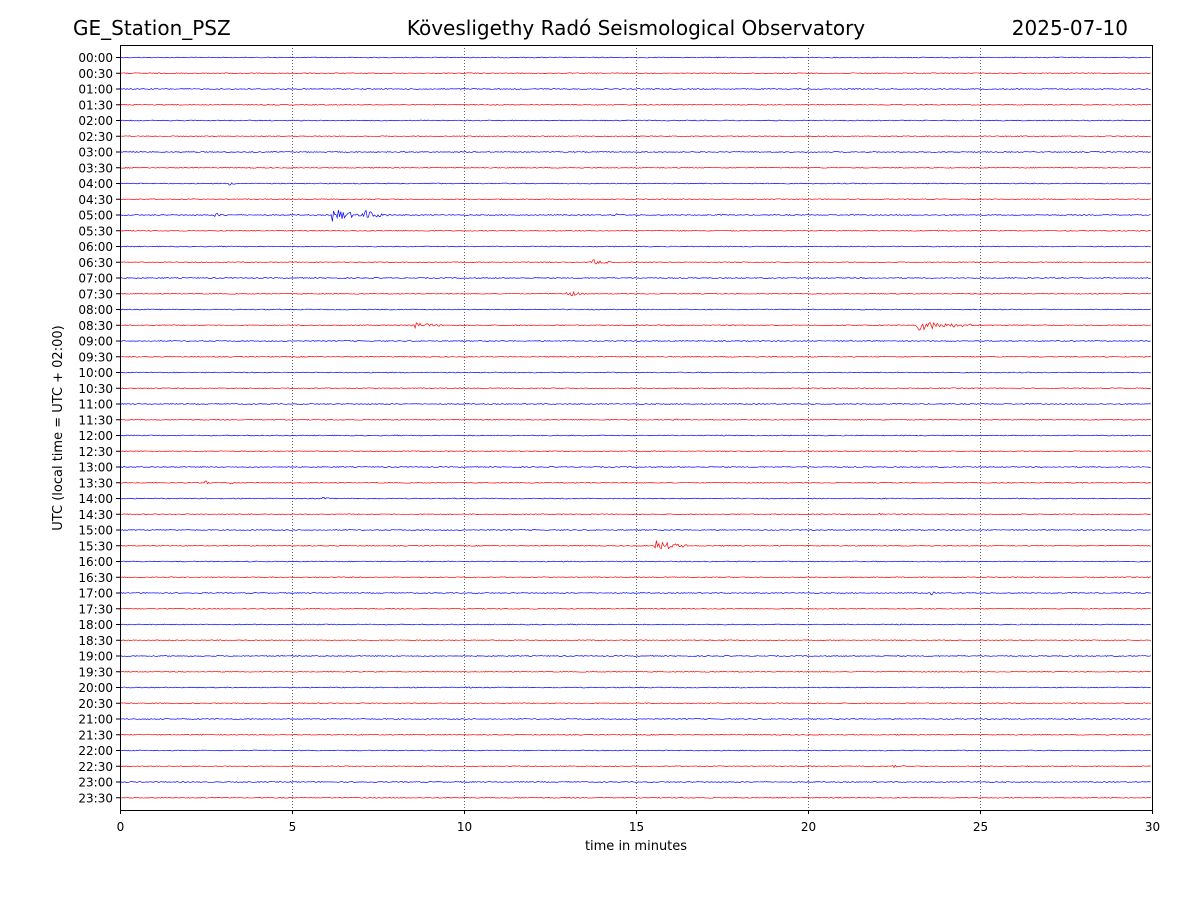 The height and width of the screenshot is (900, 1200). What do you see at coordinates (635, 687) in the screenshot?
I see `trace-2000` at bounding box center [635, 687].